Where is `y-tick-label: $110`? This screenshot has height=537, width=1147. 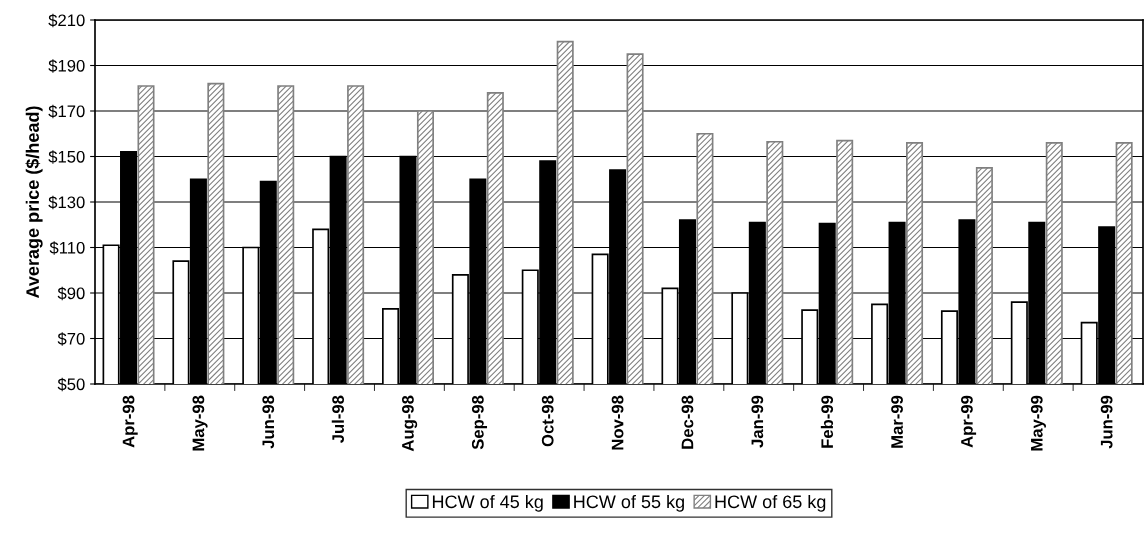 y-tick-label: $110 is located at coordinates (67, 248).